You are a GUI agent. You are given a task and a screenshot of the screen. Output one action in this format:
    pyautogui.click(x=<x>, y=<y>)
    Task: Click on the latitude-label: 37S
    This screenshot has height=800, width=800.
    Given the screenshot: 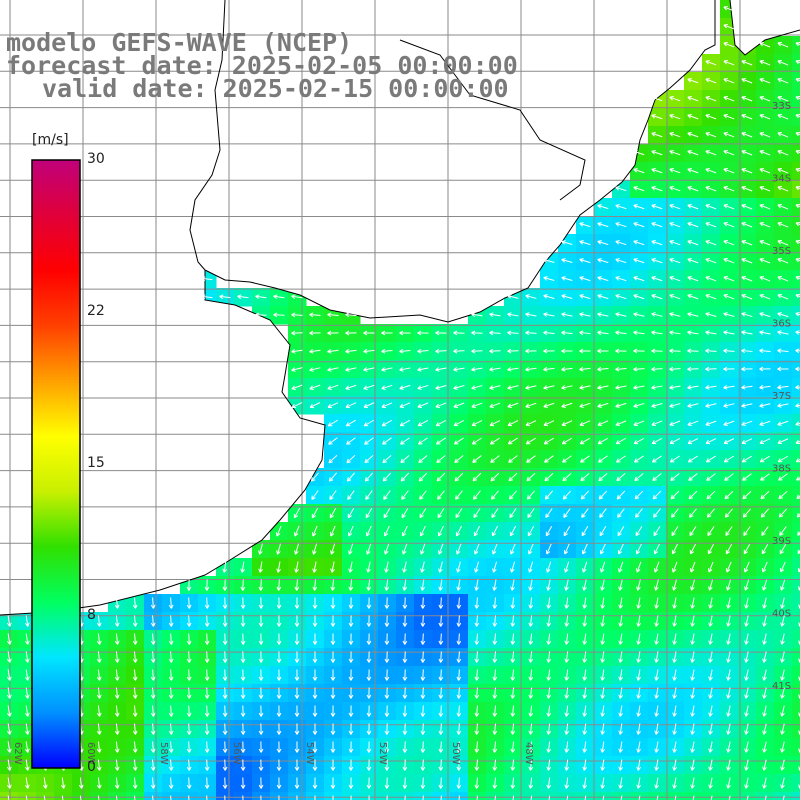 What is the action you would take?
    pyautogui.click(x=781, y=396)
    